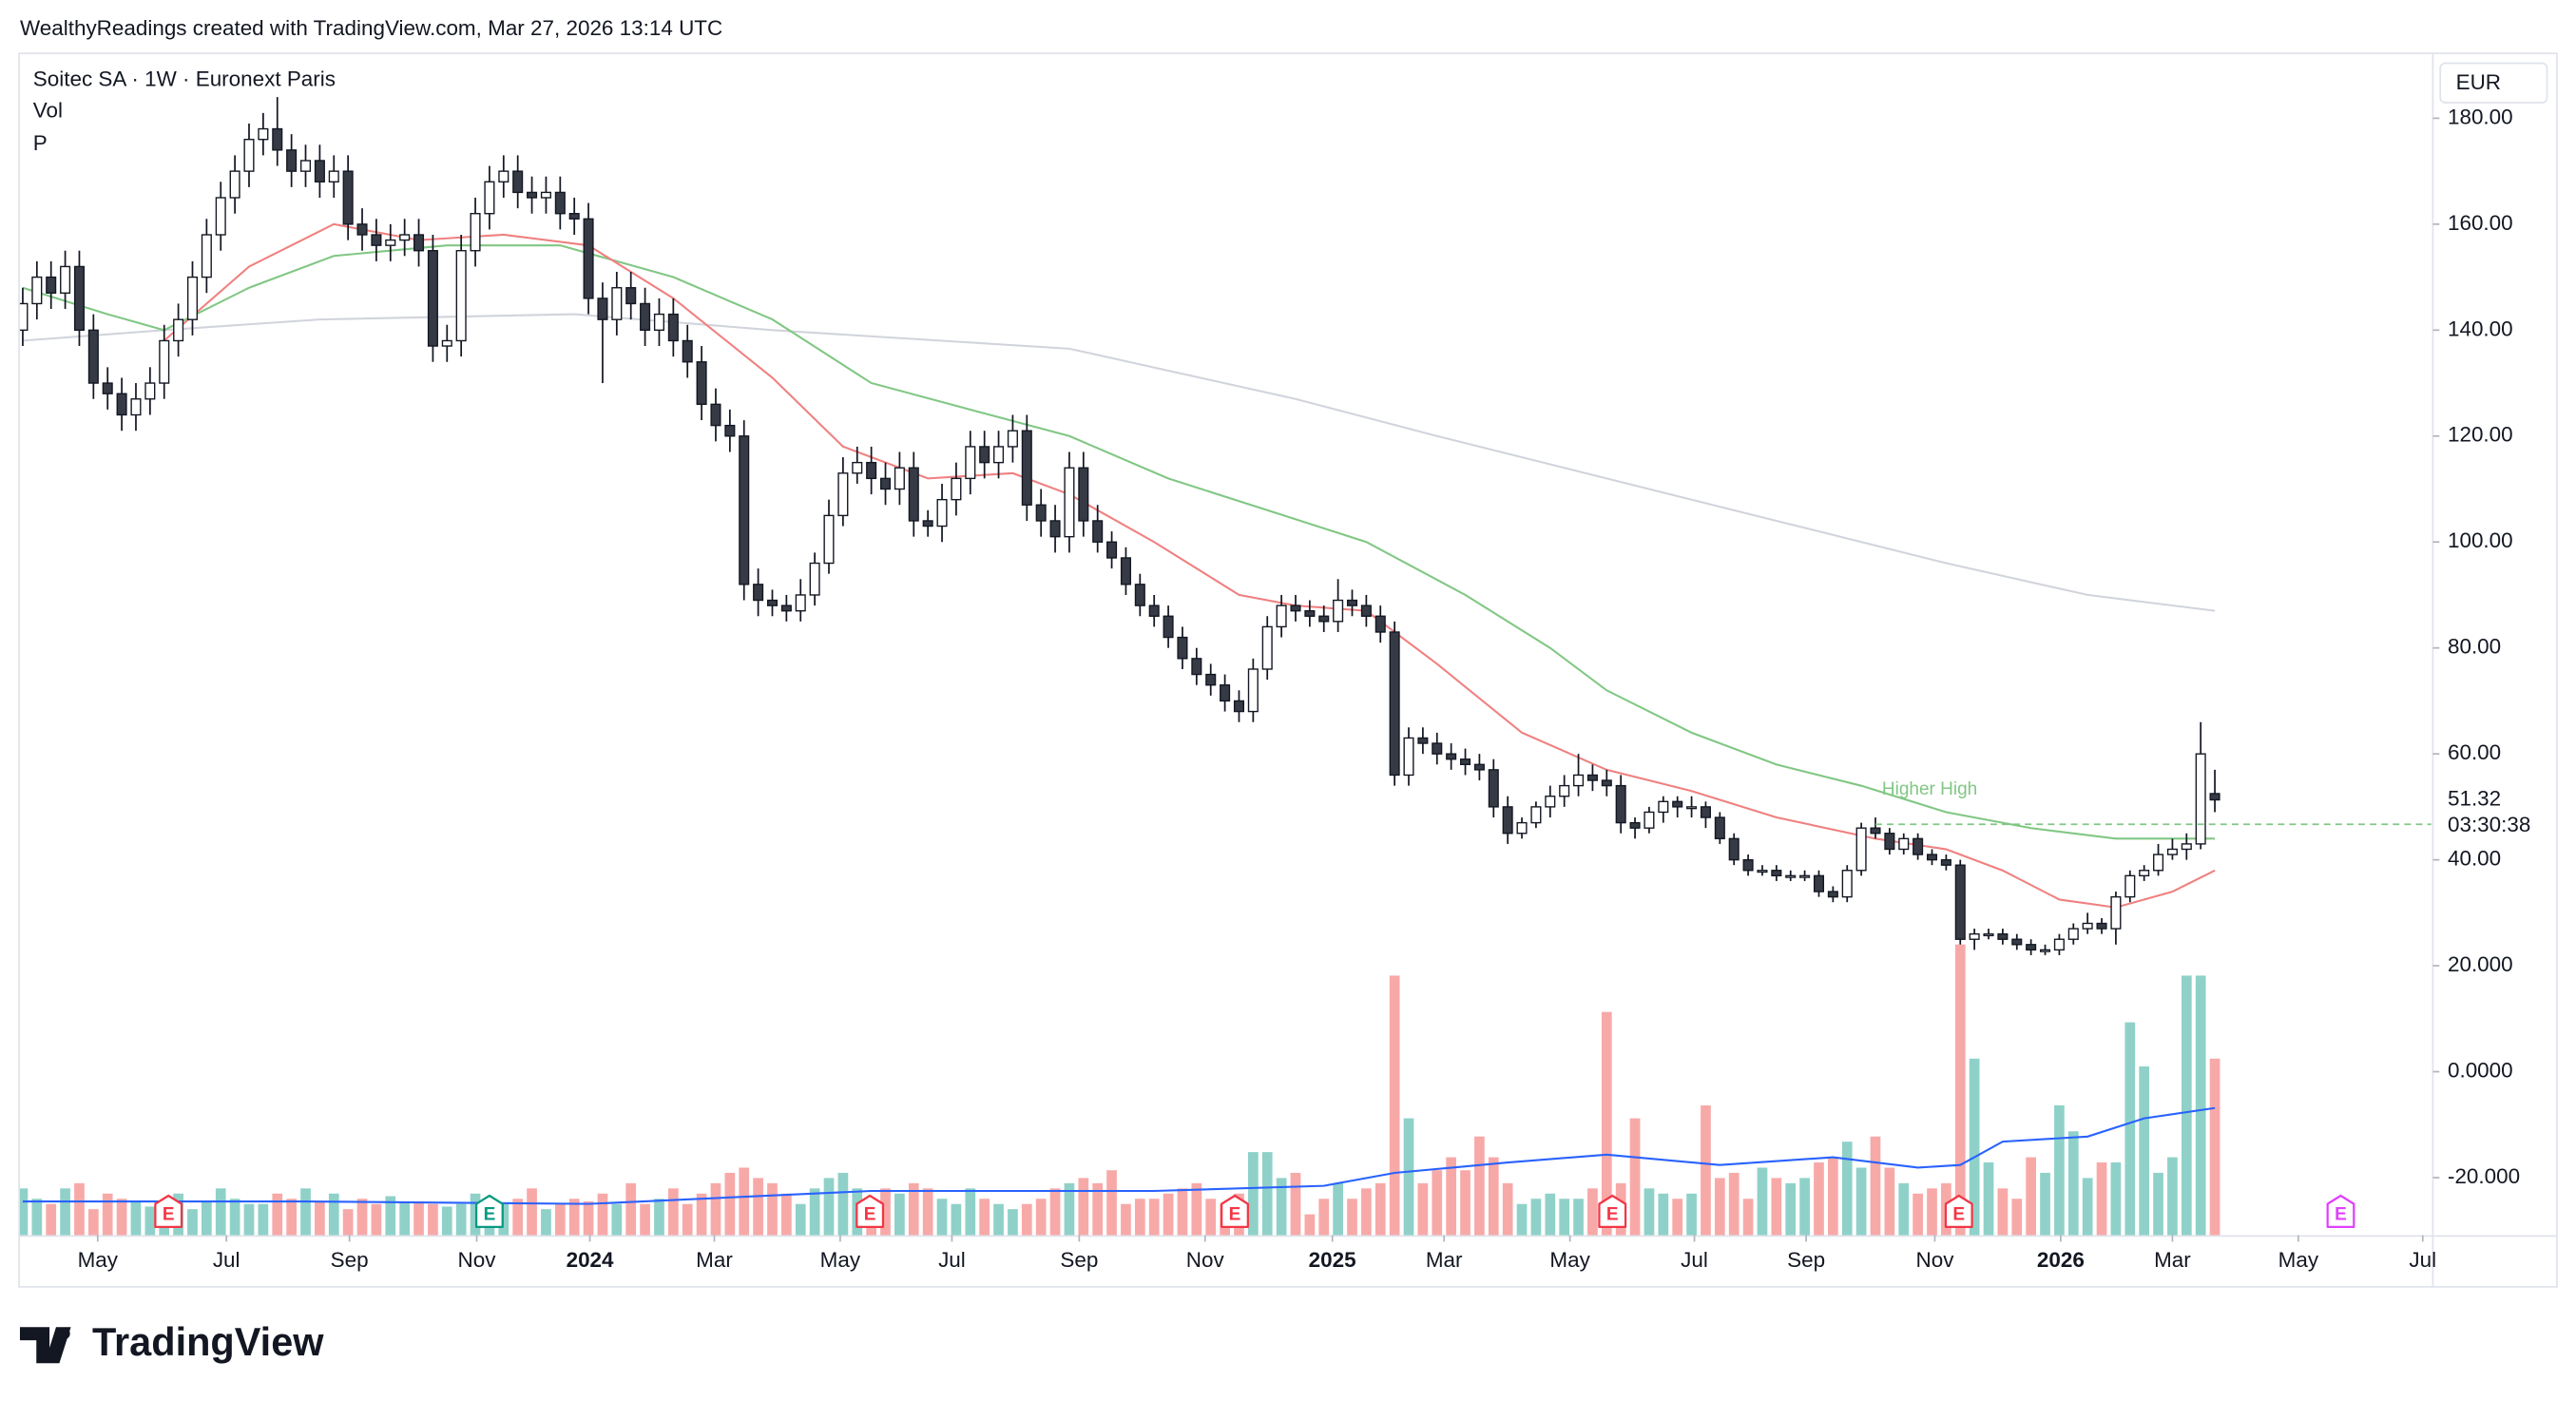  Describe the element at coordinates (2475, 647) in the screenshot. I see `y-tick-label: 80.00` at that location.